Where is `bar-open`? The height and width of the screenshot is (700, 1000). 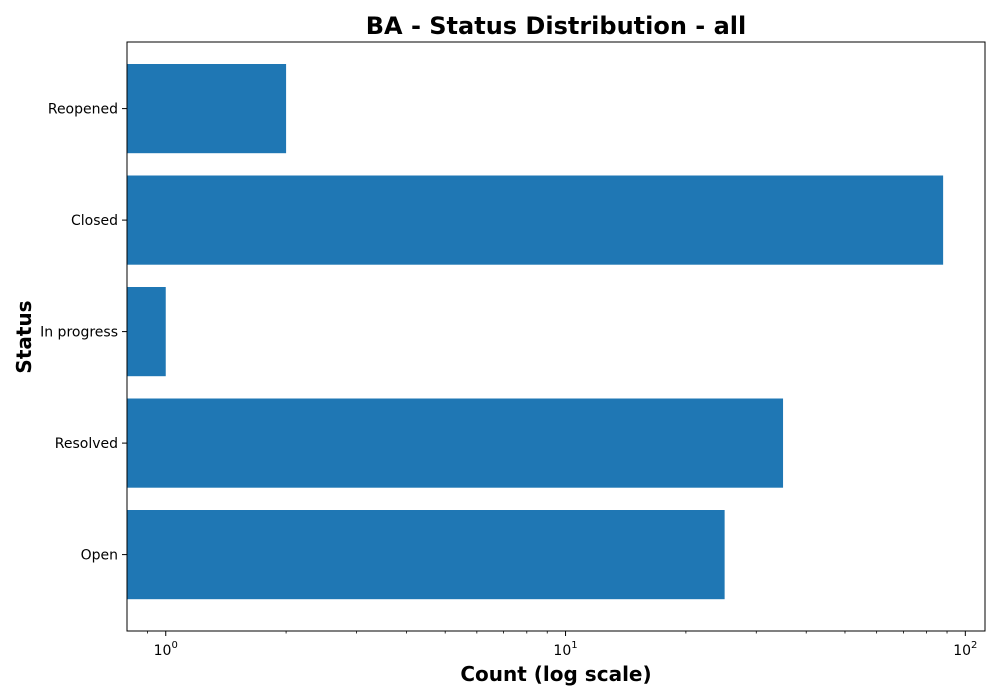
bar-open is located at coordinates (426, 555).